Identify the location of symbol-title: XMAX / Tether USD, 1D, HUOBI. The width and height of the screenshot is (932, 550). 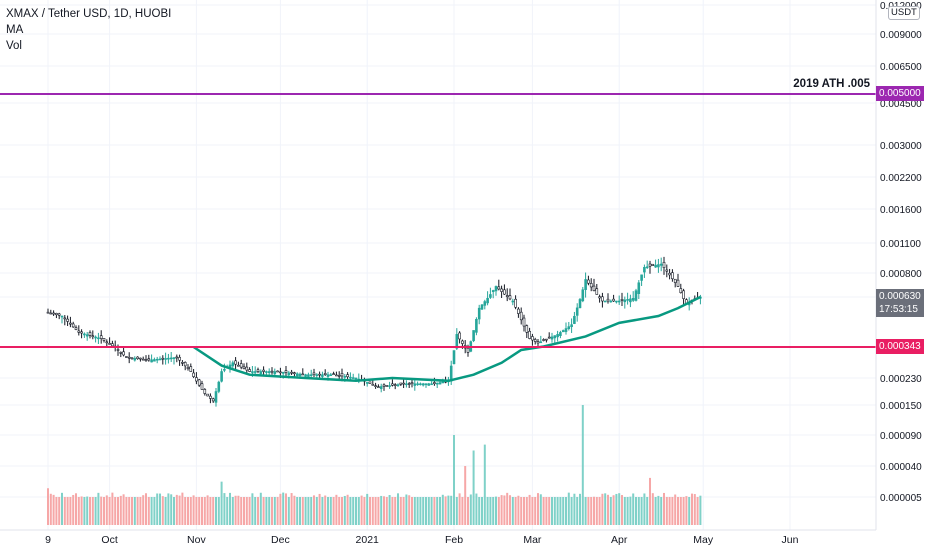
(89, 14).